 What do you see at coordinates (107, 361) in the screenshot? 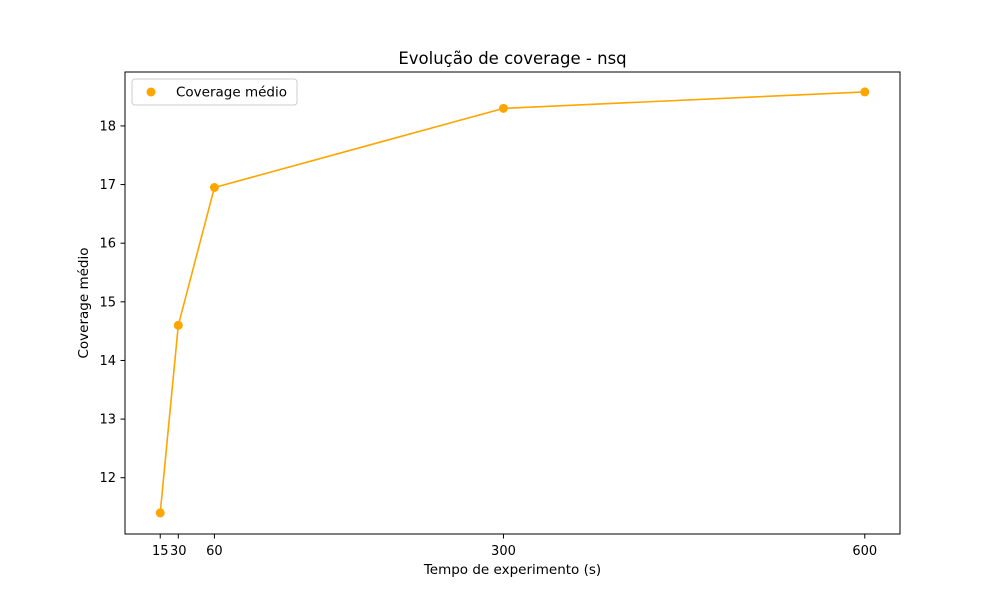
I see `y-tick-label: 14` at bounding box center [107, 361].